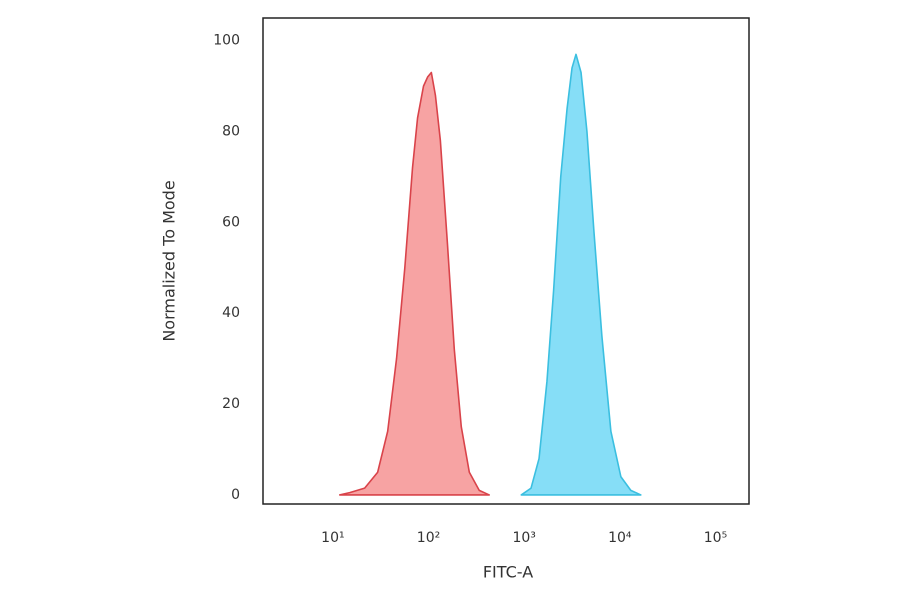 The image size is (900, 594). Describe the element at coordinates (231, 132) in the screenshot. I see `y-tick-label: 80` at that location.